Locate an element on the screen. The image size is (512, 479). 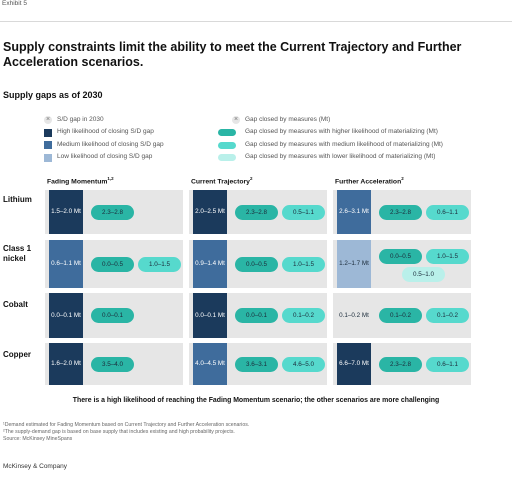
exhibit-label: Exhibit 5 is located at coordinates (14, 3).